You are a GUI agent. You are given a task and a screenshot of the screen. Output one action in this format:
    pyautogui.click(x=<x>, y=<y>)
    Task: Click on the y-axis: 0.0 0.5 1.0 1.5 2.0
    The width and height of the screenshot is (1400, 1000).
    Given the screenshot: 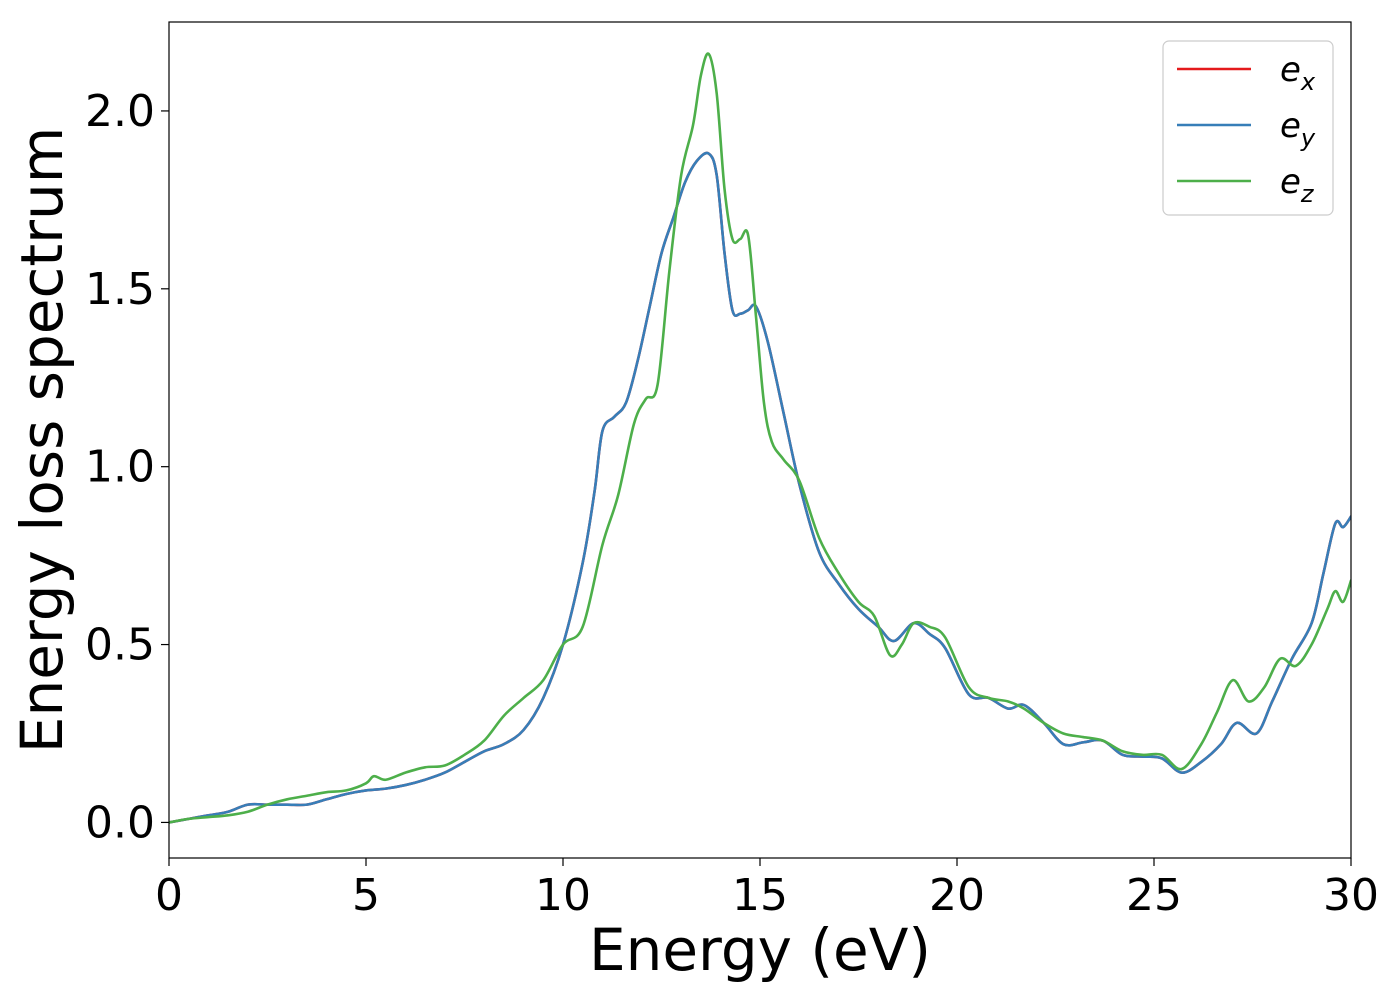 What is the action you would take?
    pyautogui.click(x=127, y=467)
    